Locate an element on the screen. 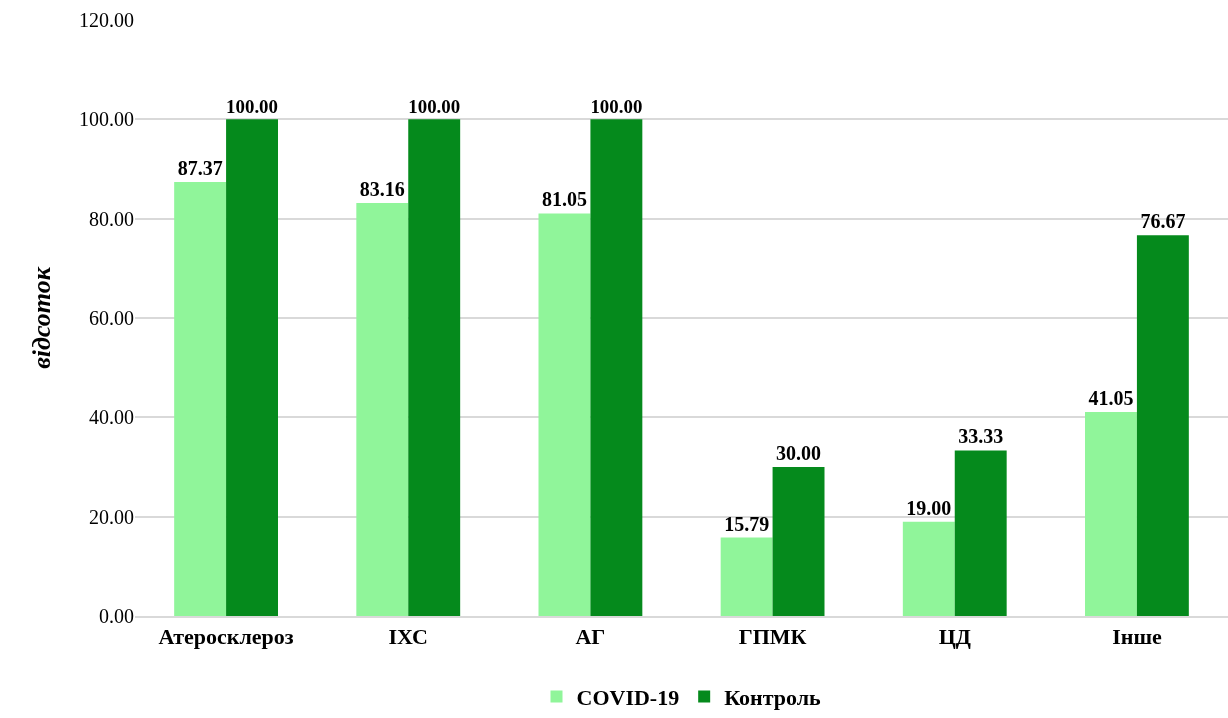  y-tick-label: 60.00 is located at coordinates (111, 318).